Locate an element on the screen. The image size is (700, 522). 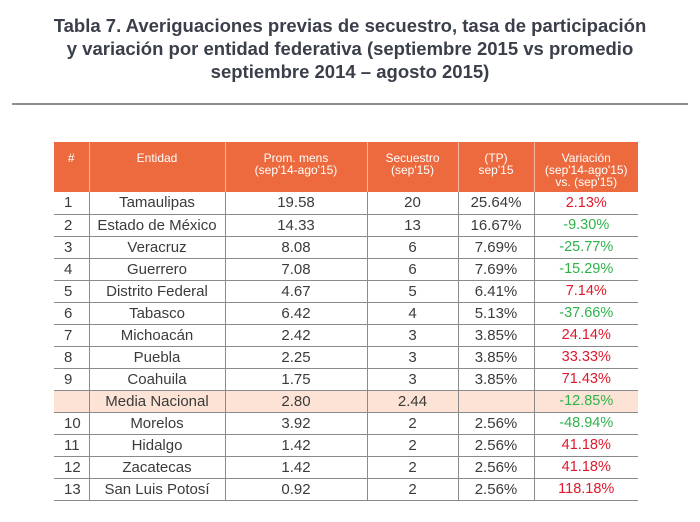
cell-tp: 25.64% is located at coordinates (496, 203).